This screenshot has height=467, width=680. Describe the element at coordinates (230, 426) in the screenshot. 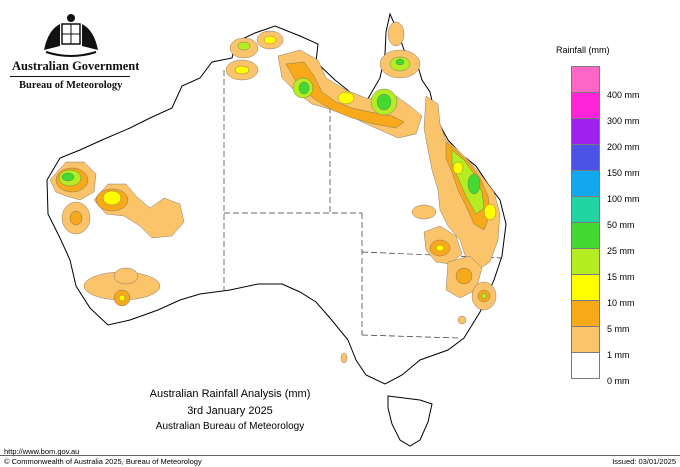

I see `map-source: Australian Bureau of Meteorology` at that location.